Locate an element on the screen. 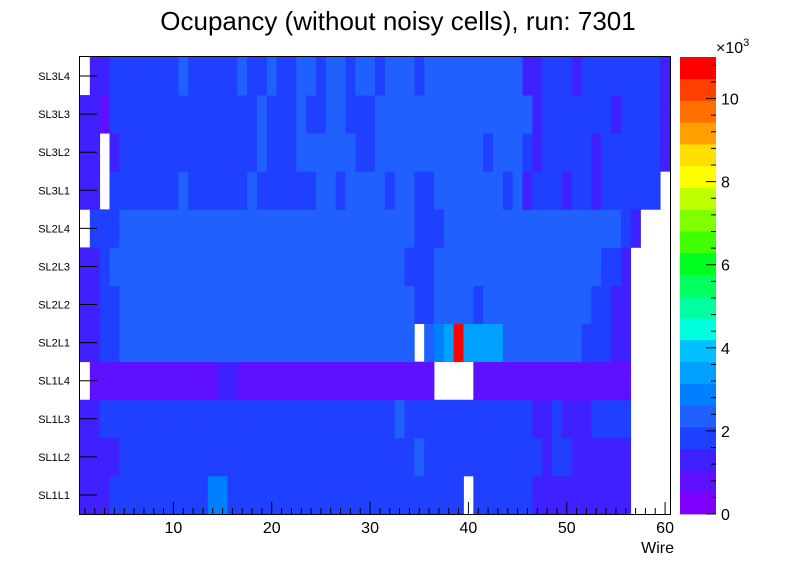 Image resolution: width=796 pixels, height=572 pixels. x-tick-label: 10 is located at coordinates (174, 528).